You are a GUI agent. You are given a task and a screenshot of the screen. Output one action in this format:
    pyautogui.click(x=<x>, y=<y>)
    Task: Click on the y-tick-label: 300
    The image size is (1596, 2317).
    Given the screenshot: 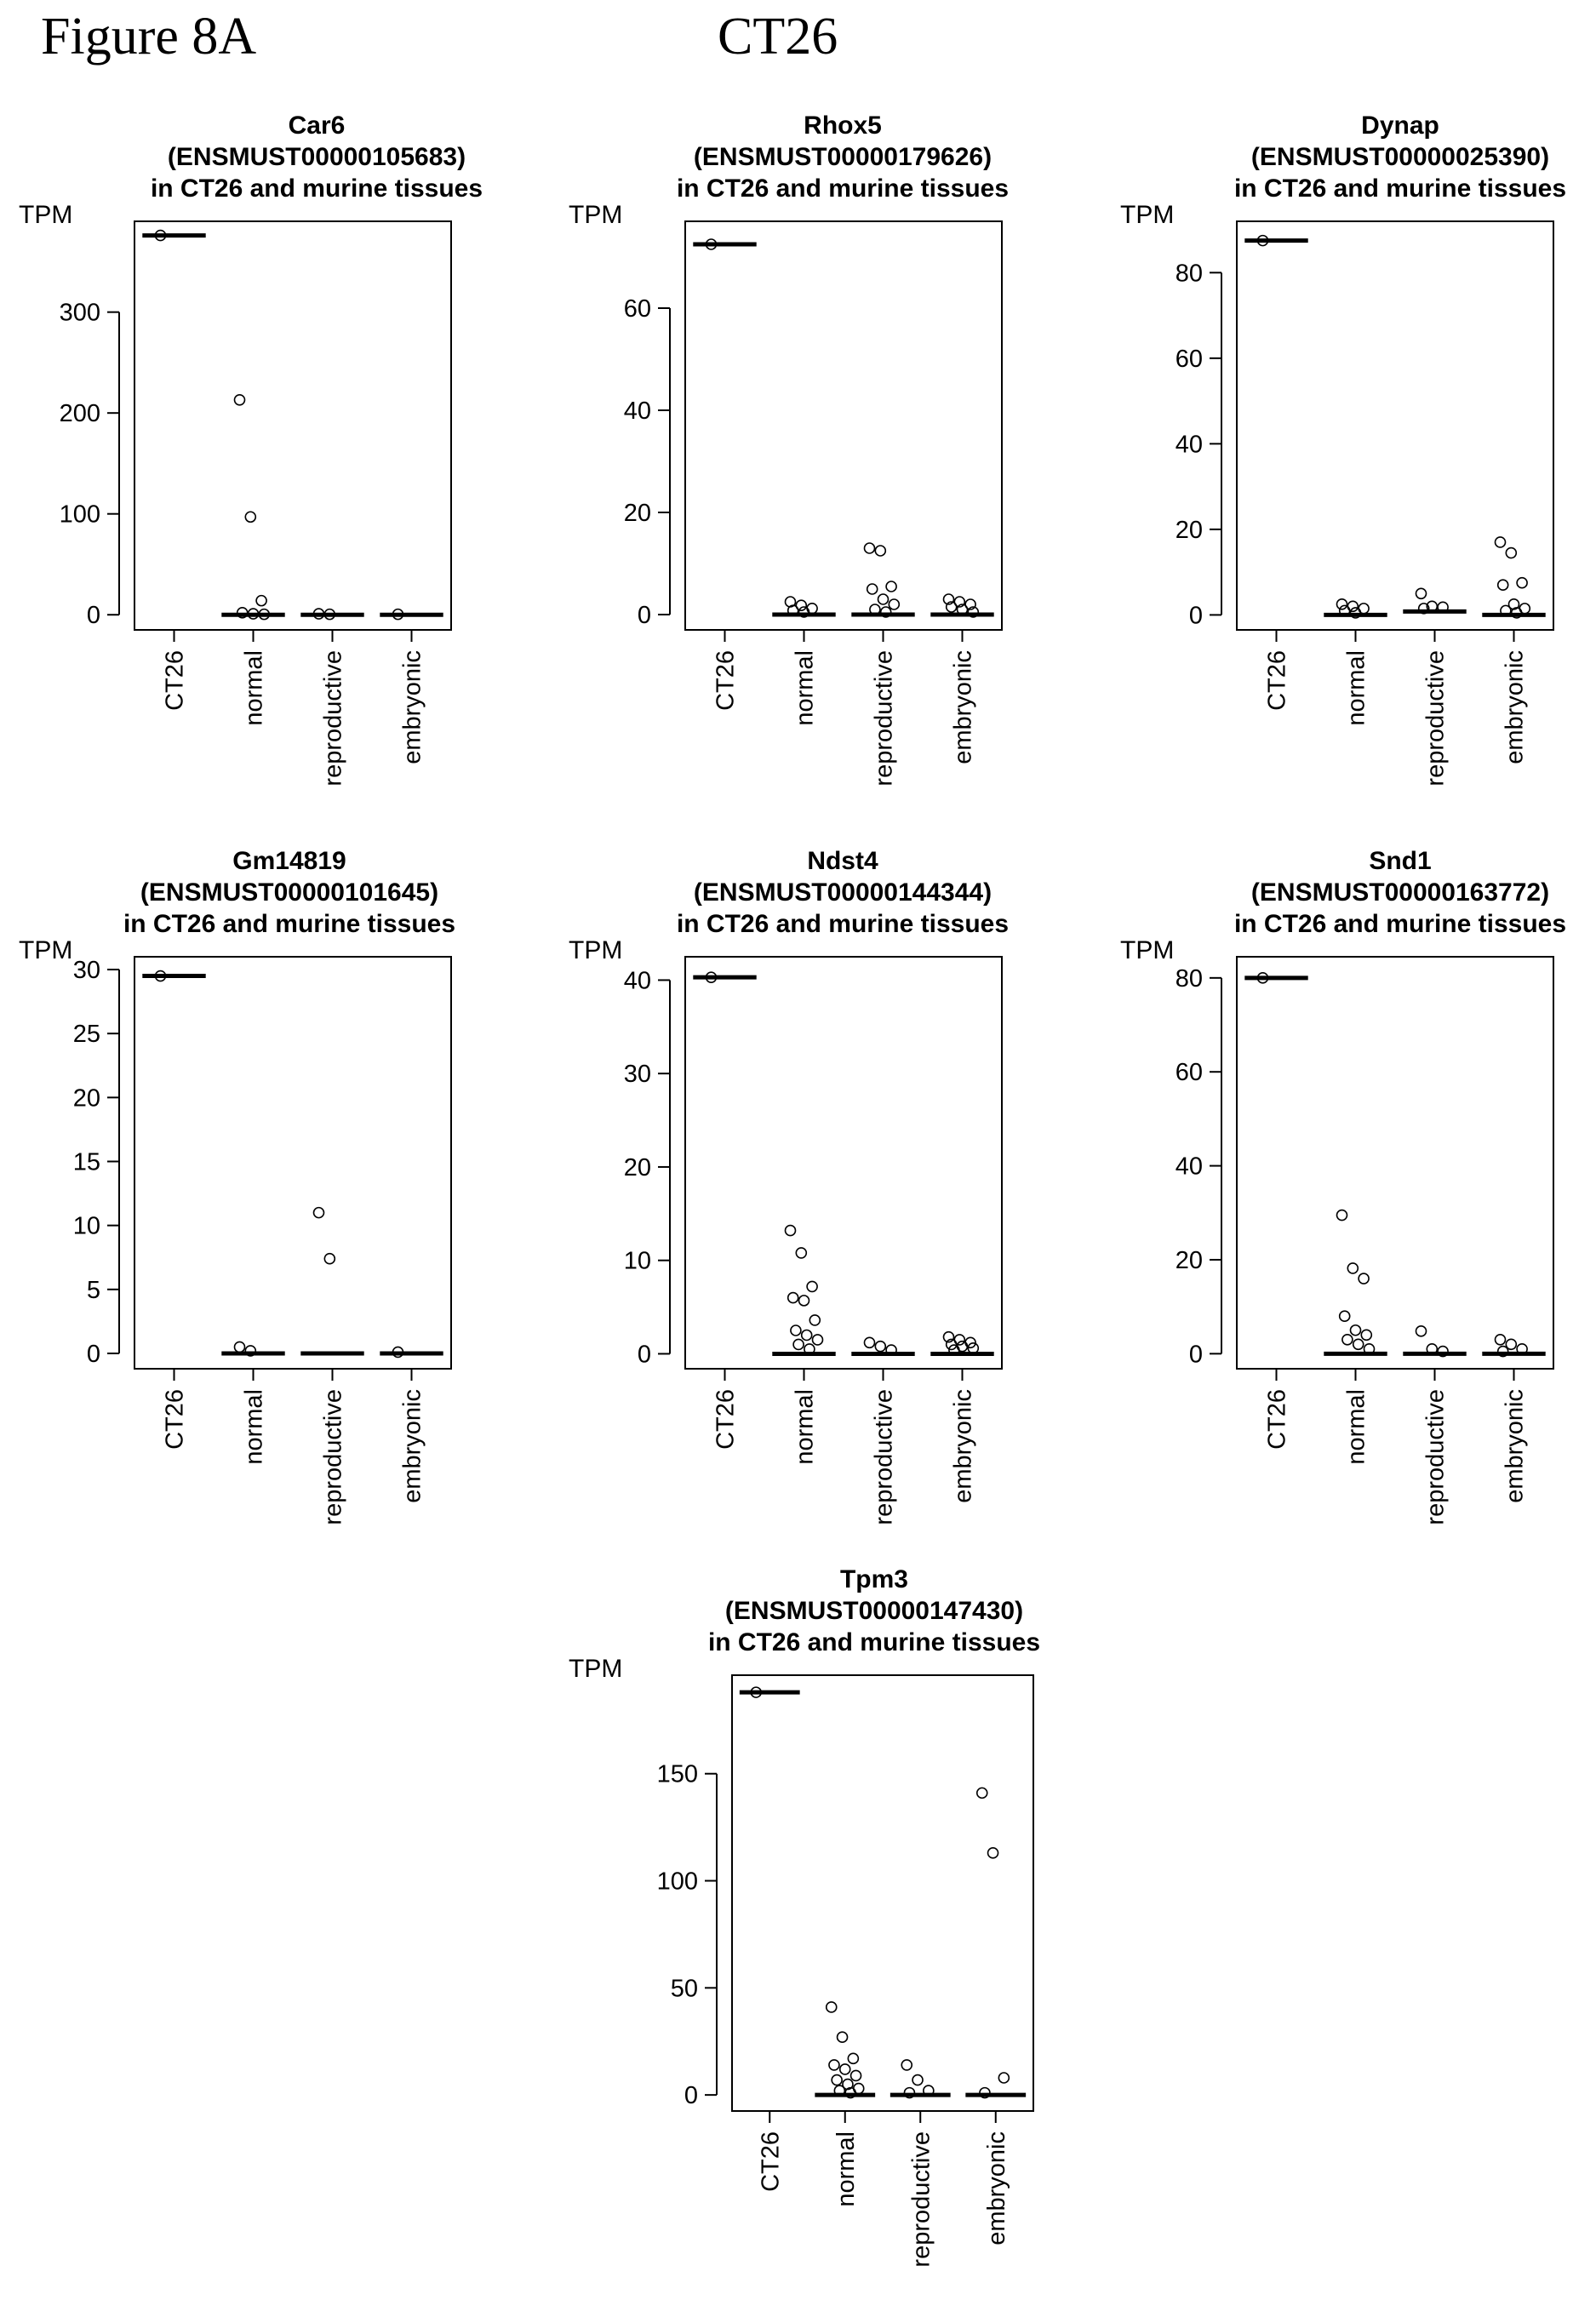 What is the action you would take?
    pyautogui.click(x=80, y=313)
    